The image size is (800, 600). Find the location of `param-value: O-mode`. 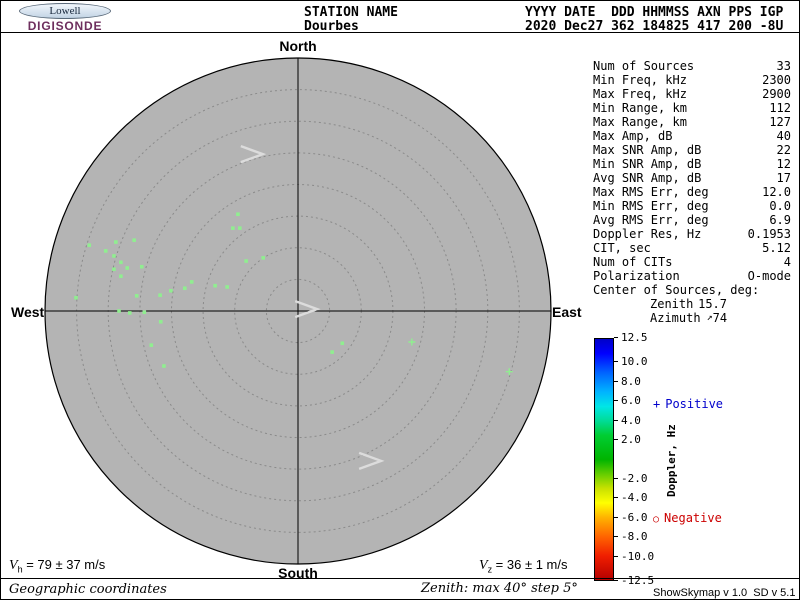

param-value: O-mode is located at coordinates (769, 276).